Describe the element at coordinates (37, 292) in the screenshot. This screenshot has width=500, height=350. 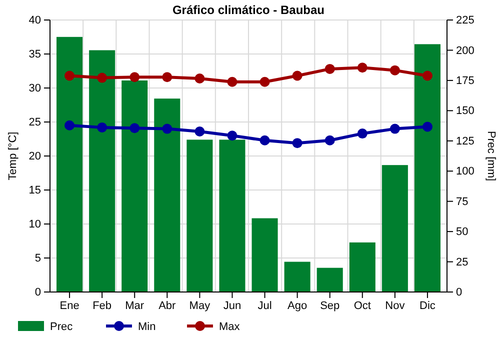
I see `y-tick-label: 0` at that location.